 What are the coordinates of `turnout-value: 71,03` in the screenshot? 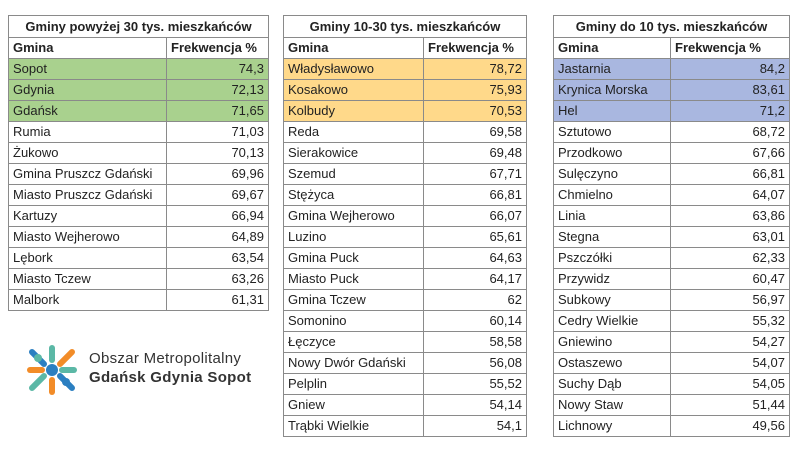 It's located at (217, 132).